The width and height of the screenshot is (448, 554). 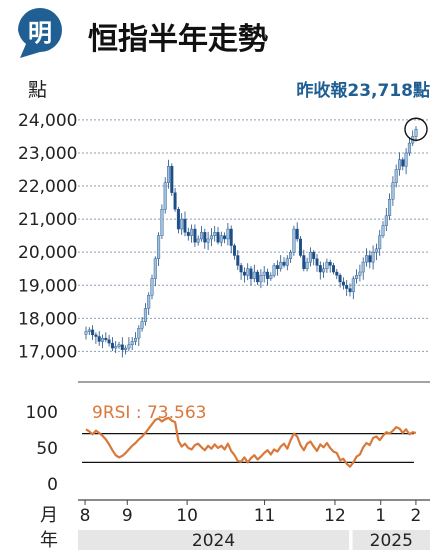 I want to click on year-axis-label: 年, so click(x=49, y=540).